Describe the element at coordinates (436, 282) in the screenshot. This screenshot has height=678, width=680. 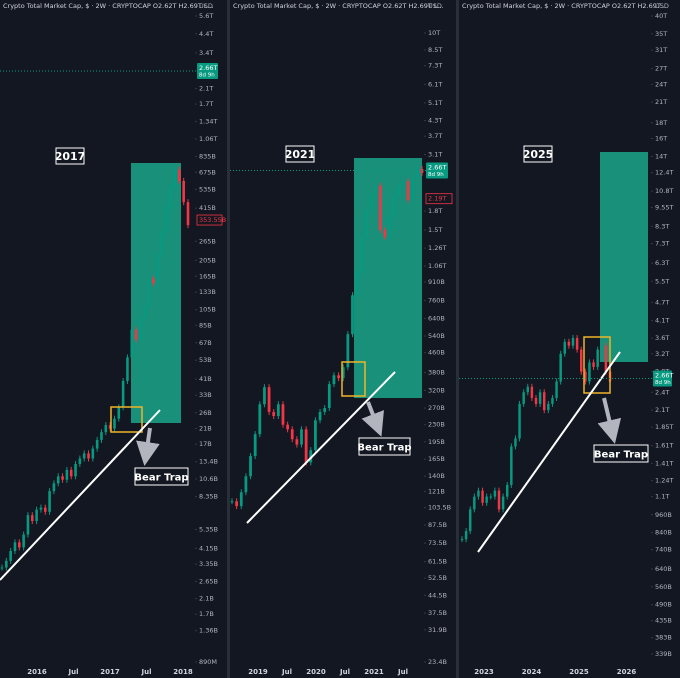
I see `y-tick-label: 910B` at that location.